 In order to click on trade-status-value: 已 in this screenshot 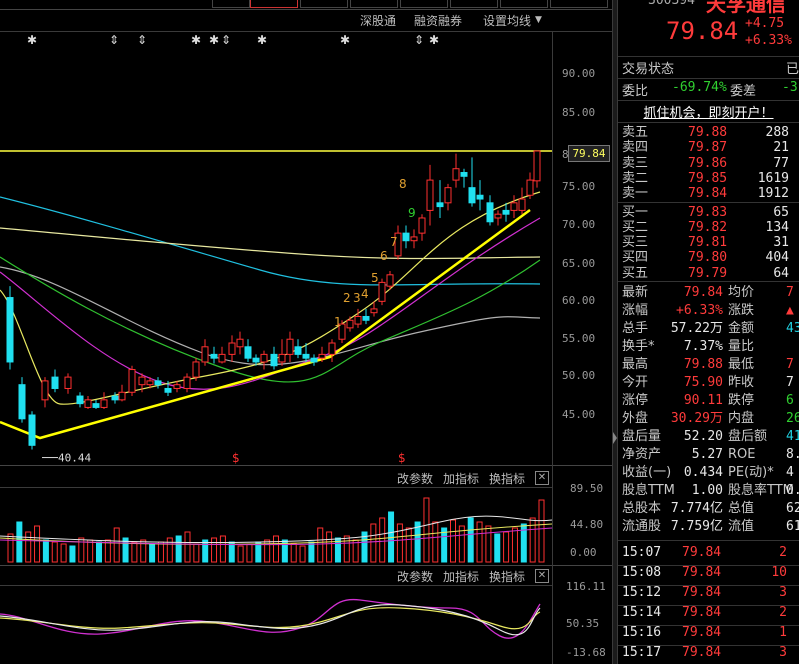, I will do `click(792, 69)`.